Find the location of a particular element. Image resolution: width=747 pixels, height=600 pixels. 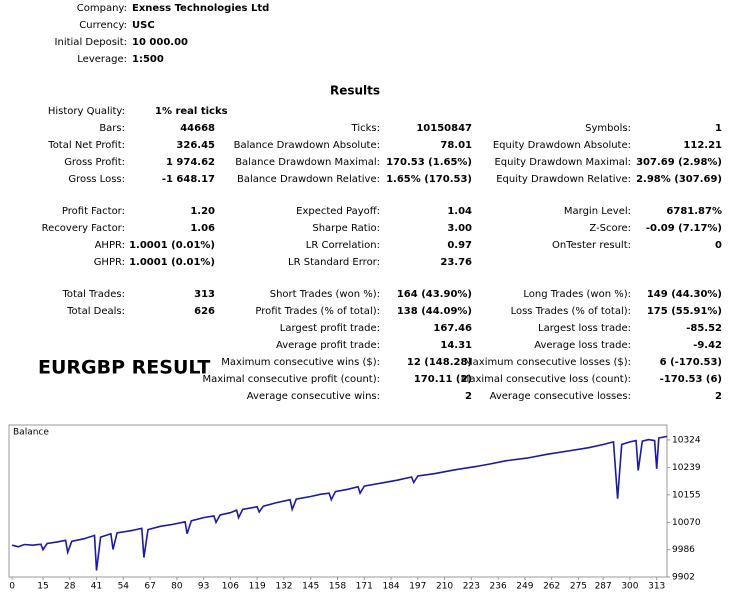

x-tick-label: 313 is located at coordinates (656, 587).